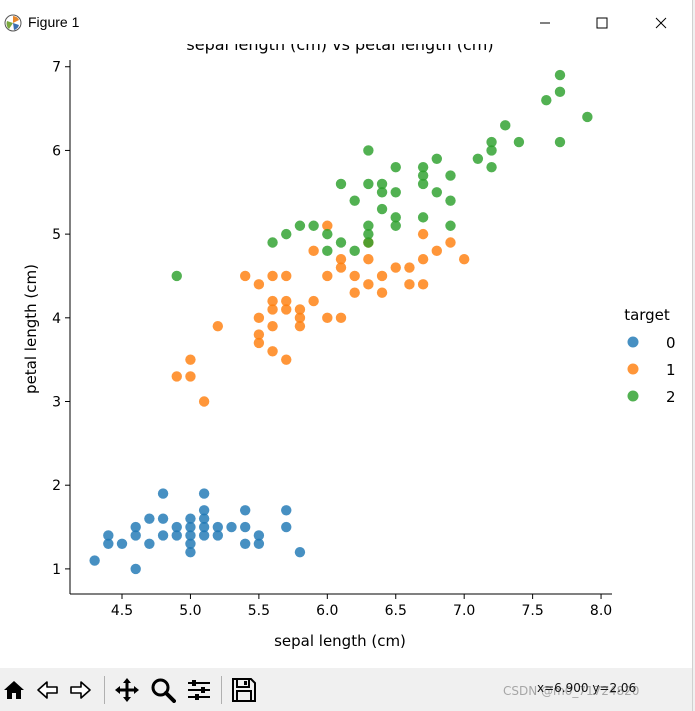 This screenshot has width=695, height=711. I want to click on close-button, so click(661, 23).